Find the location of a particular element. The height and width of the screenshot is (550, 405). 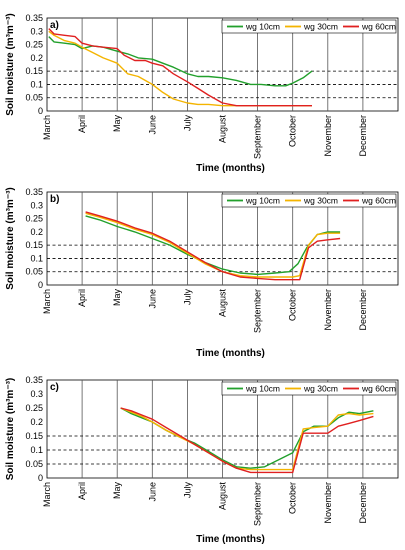

series-line-wg-10cm is located at coordinates (180, 61).